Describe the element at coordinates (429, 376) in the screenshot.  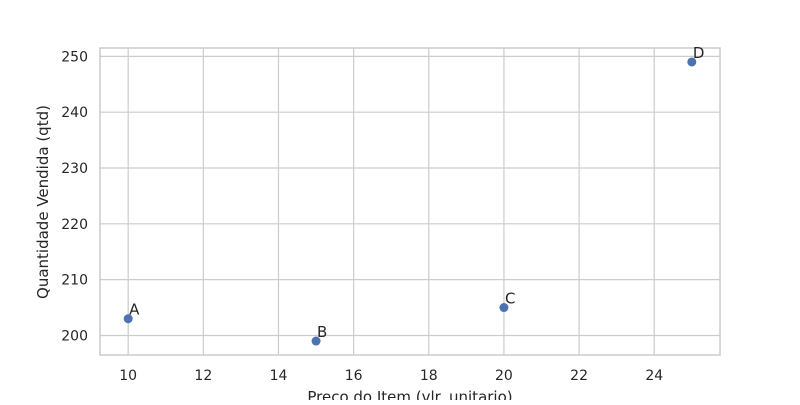
I see `x-tick-label: 18` at that location.